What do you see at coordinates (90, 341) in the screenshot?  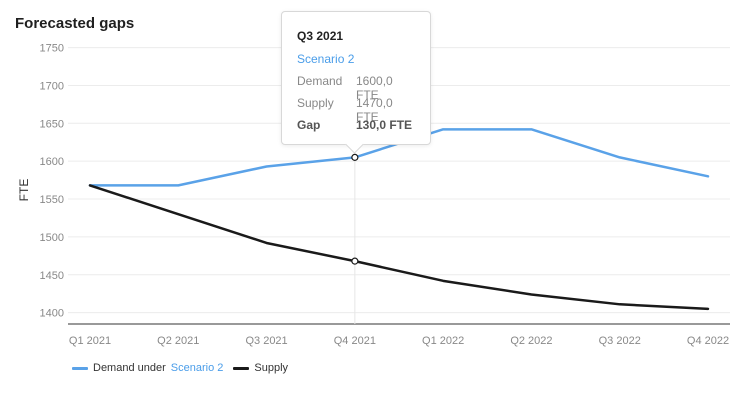 I see `x-tick-label: Q1 2021` at bounding box center [90, 341].